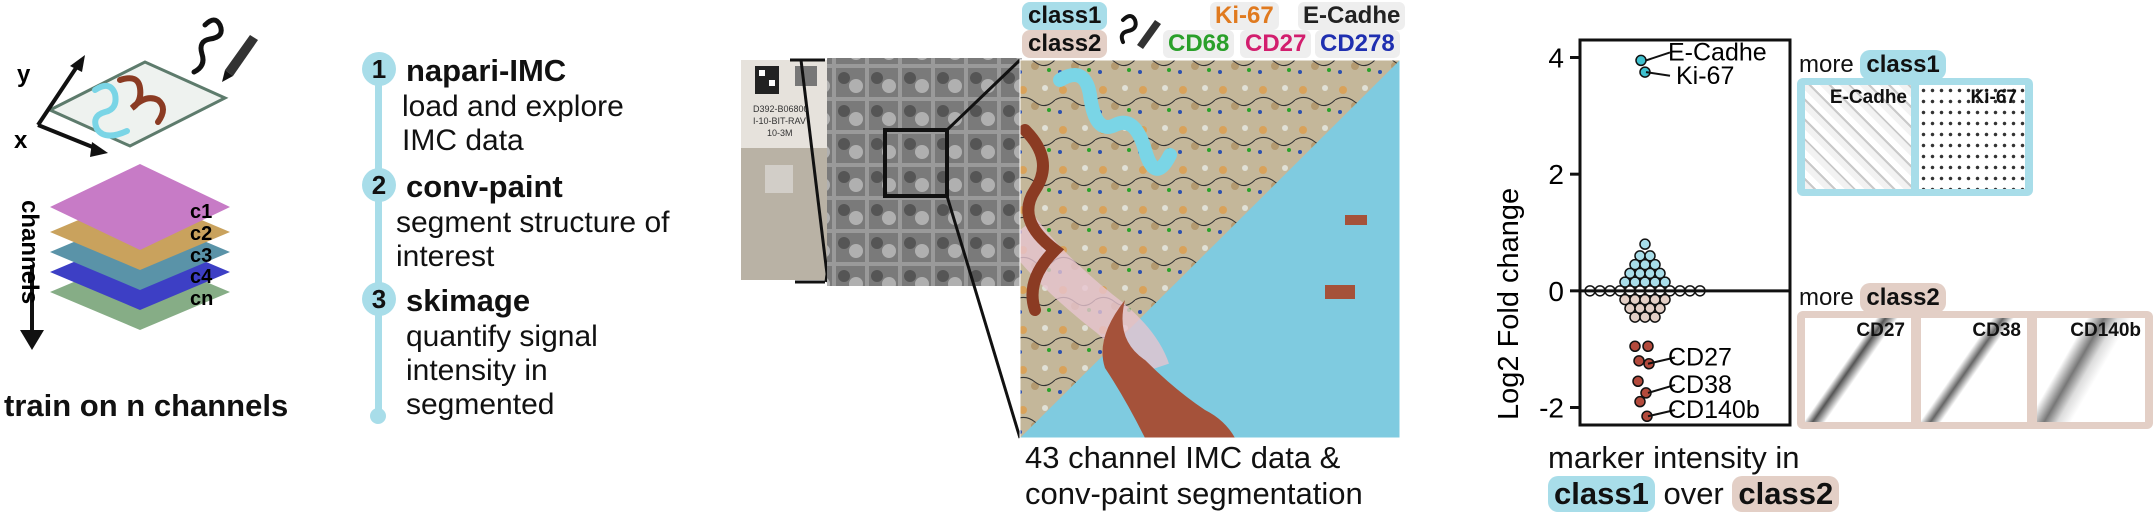 The width and height of the screenshot is (2155, 512). I want to click on caption-class1-chip: class1, so click(1601, 494).